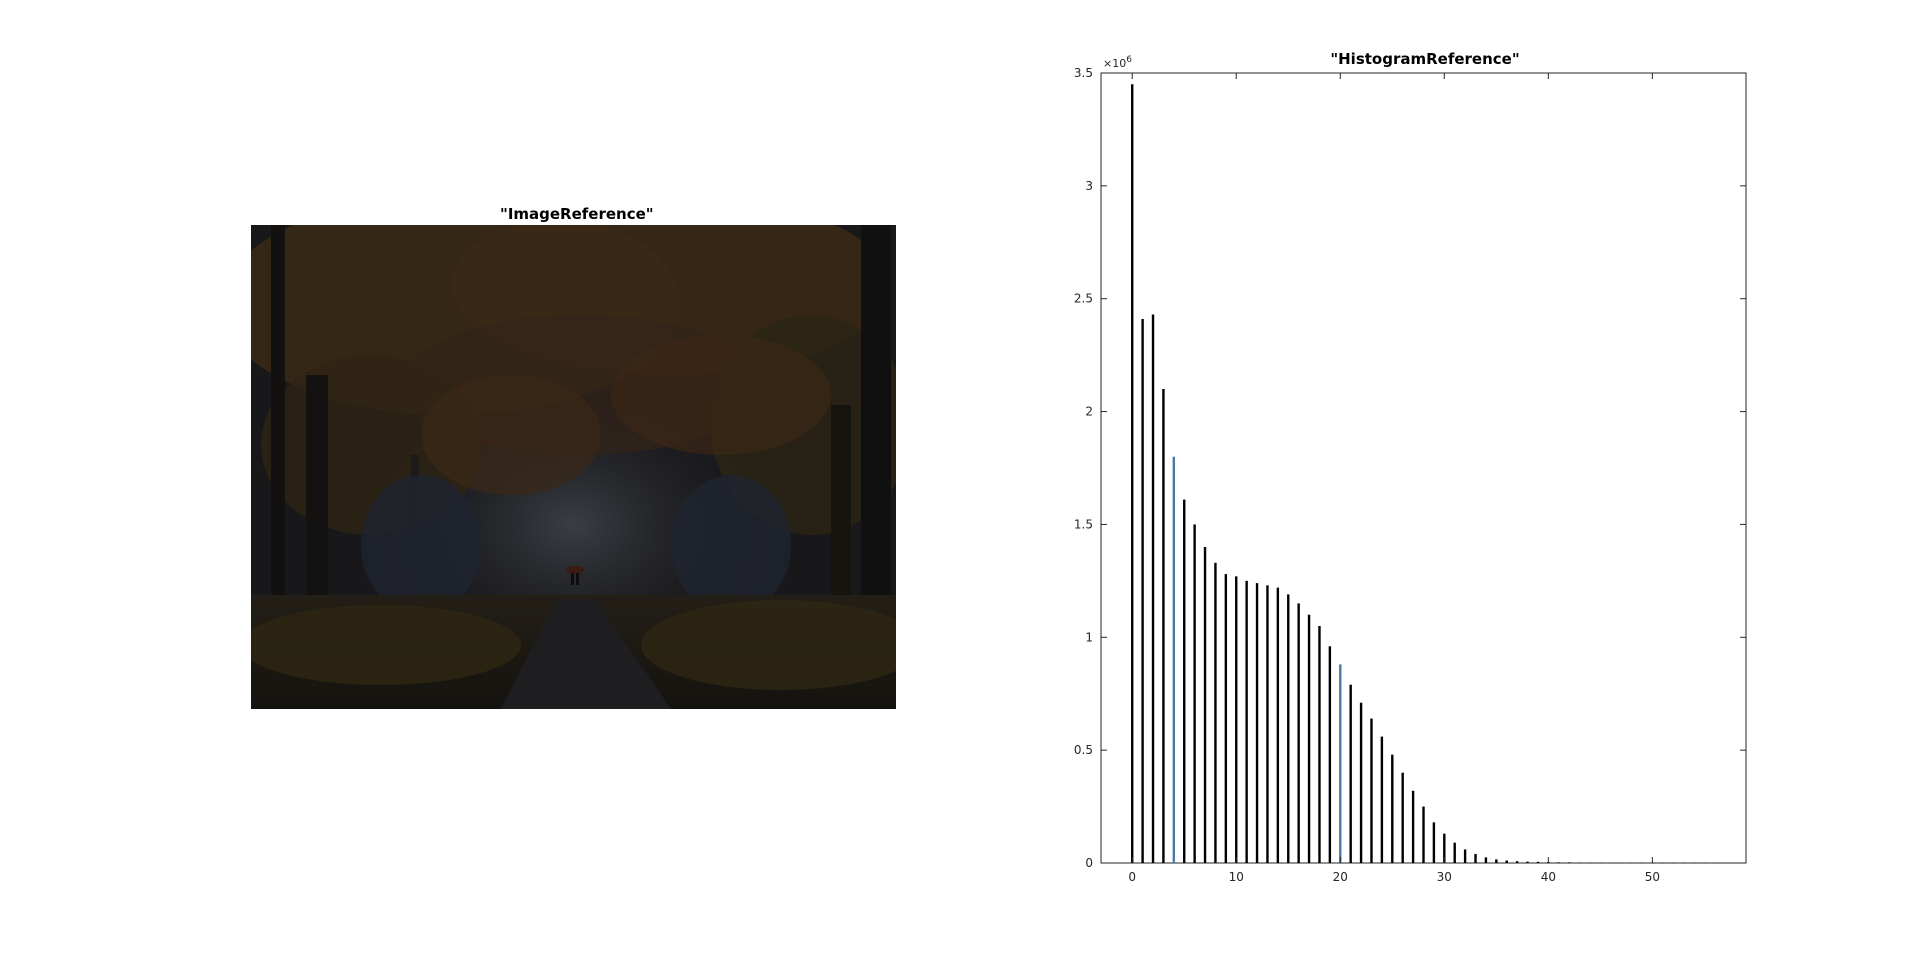  Describe the element at coordinates (1236, 877) in the screenshot. I see `x-tick-label: 10` at that location.